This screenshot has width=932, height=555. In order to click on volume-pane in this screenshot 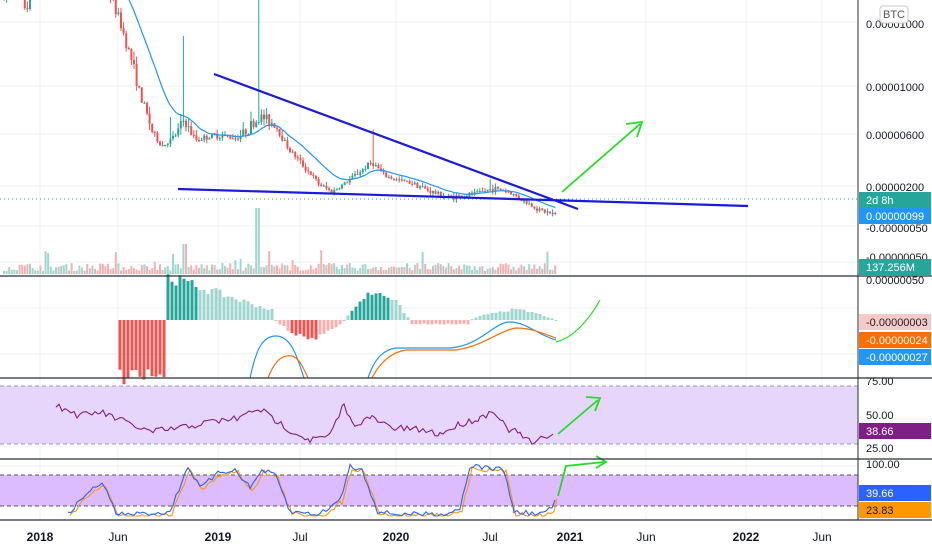, I will do `click(280, 241)`.